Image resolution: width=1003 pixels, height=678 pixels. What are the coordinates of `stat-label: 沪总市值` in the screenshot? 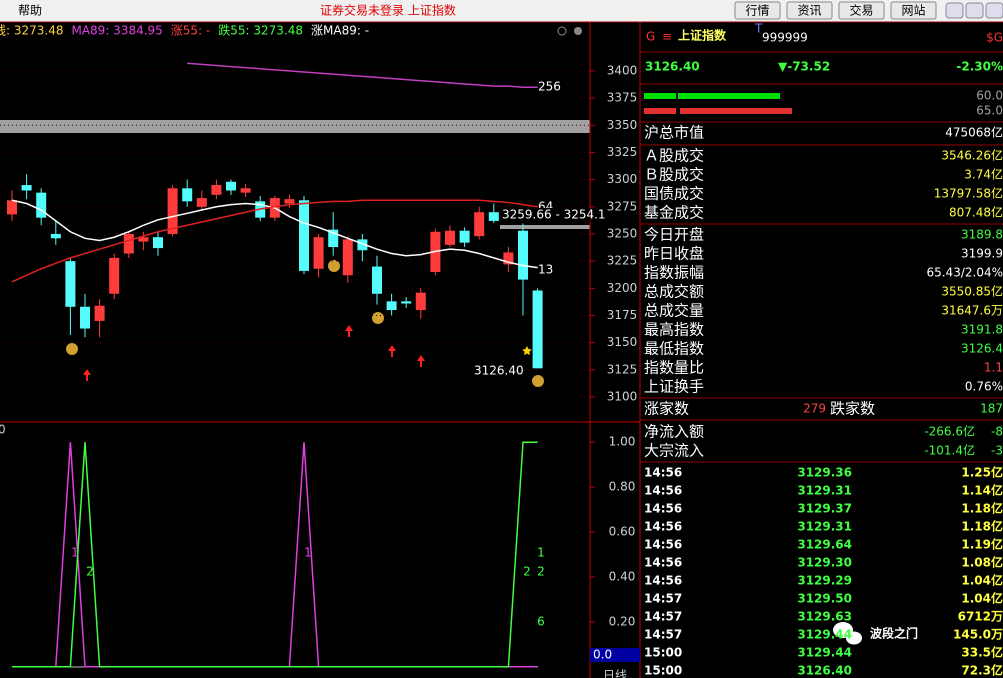 It's located at (674, 133).